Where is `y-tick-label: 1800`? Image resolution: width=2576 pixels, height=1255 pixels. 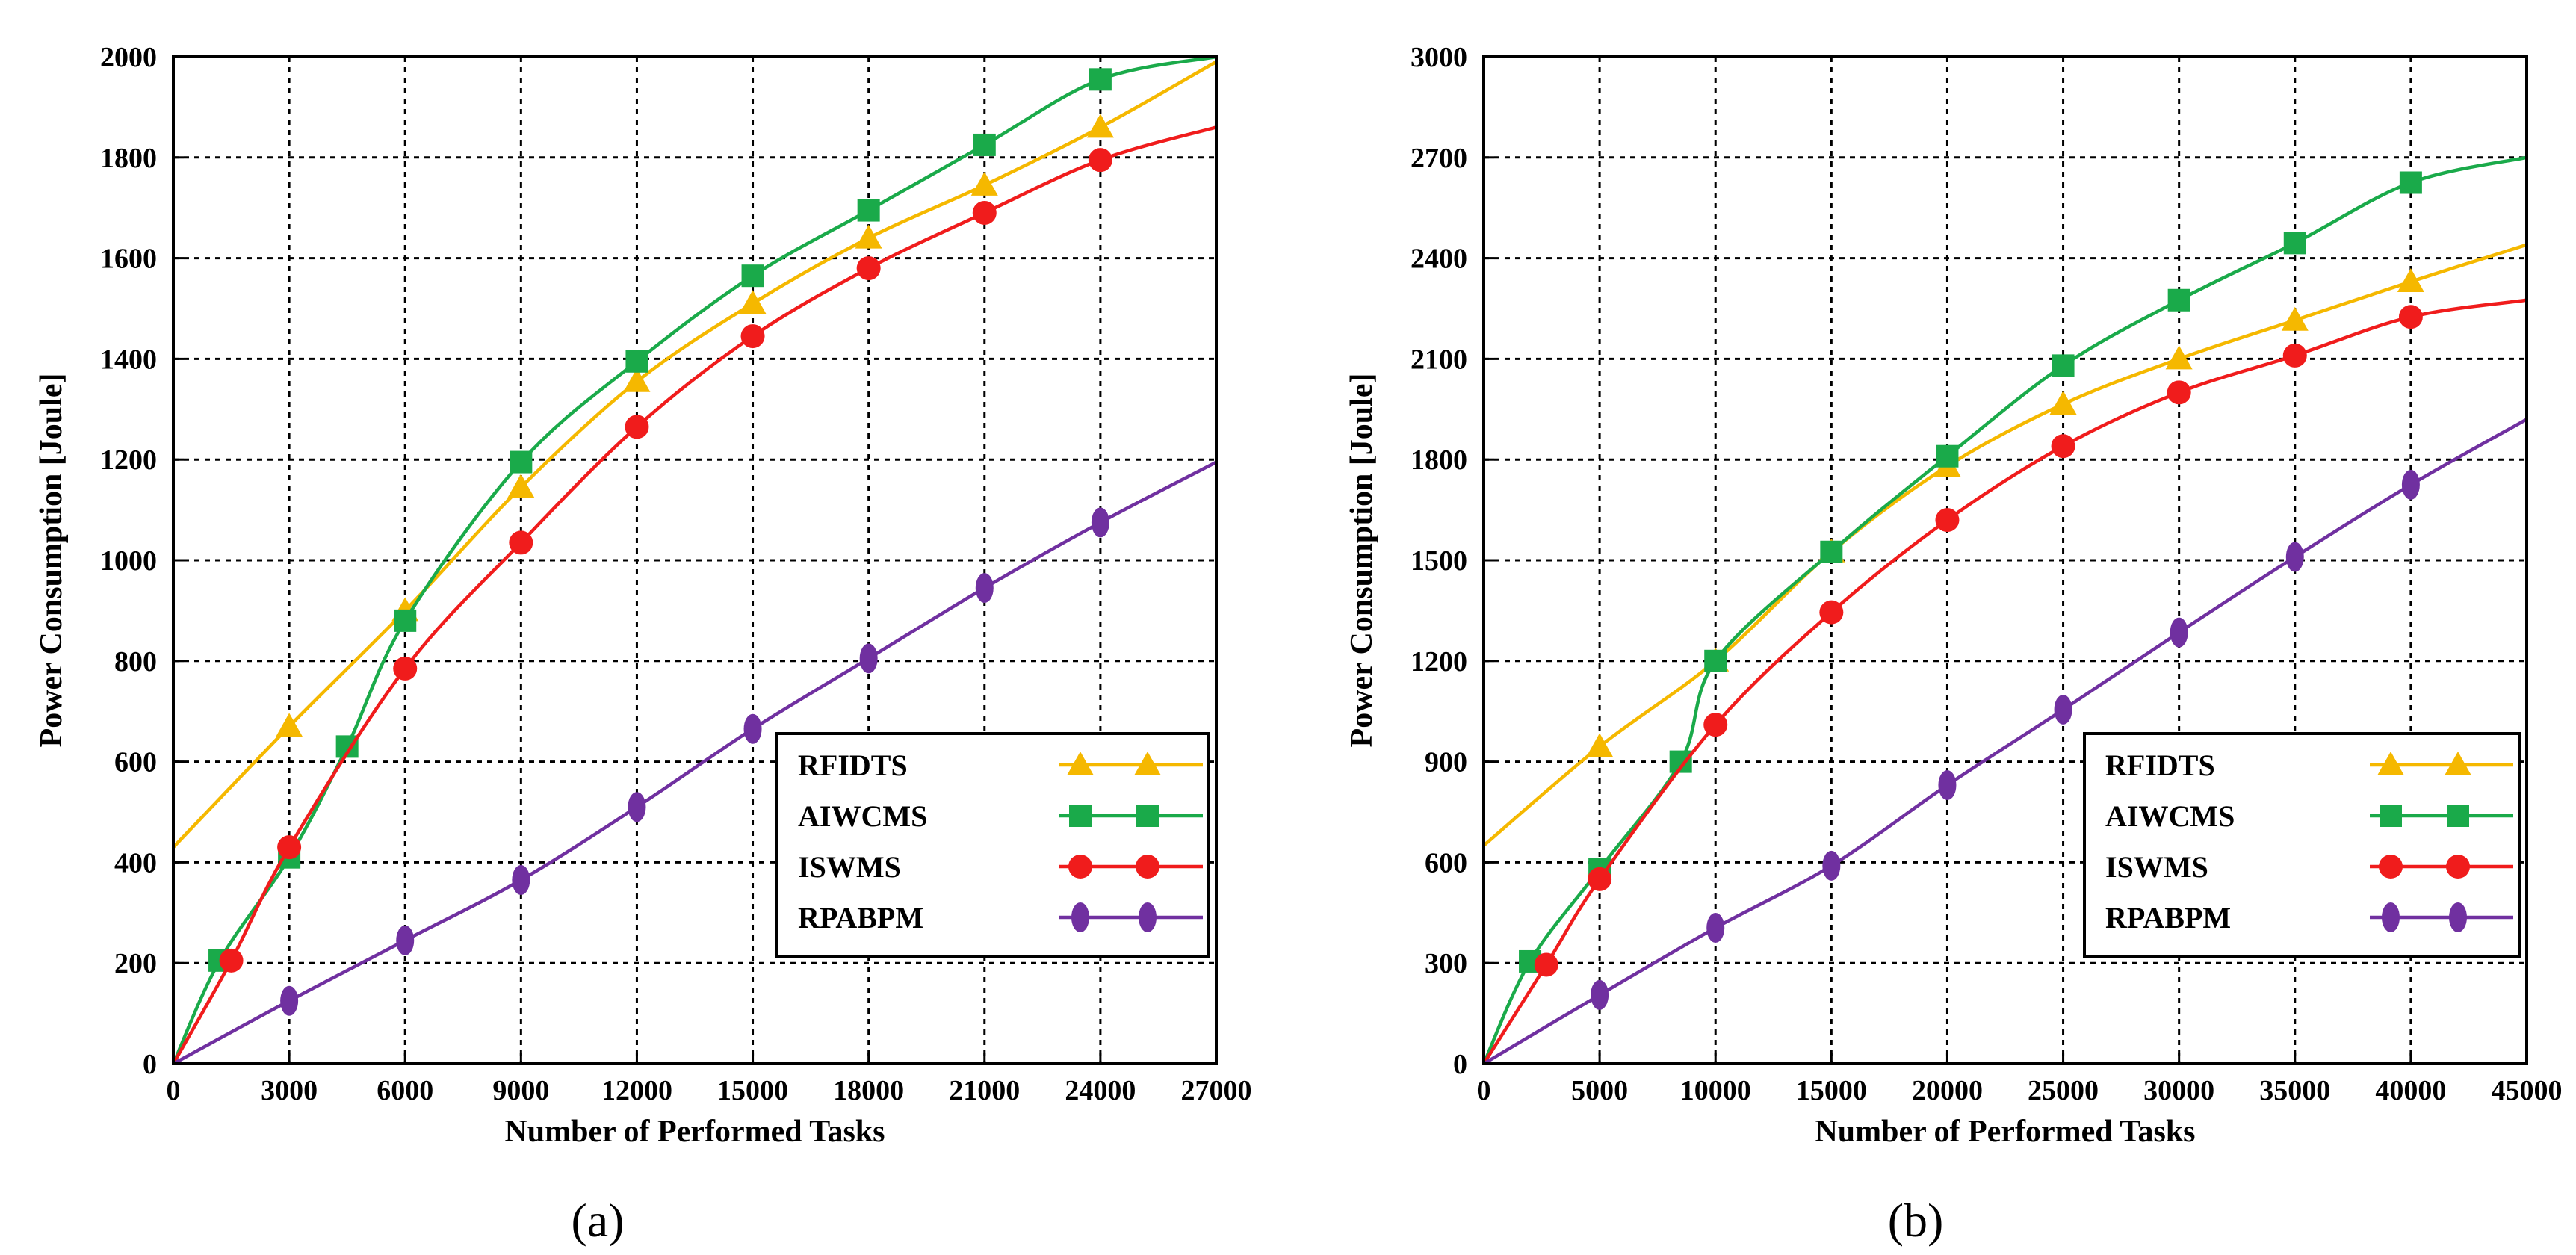
y-tick-label: 1800 is located at coordinates (1439, 460).